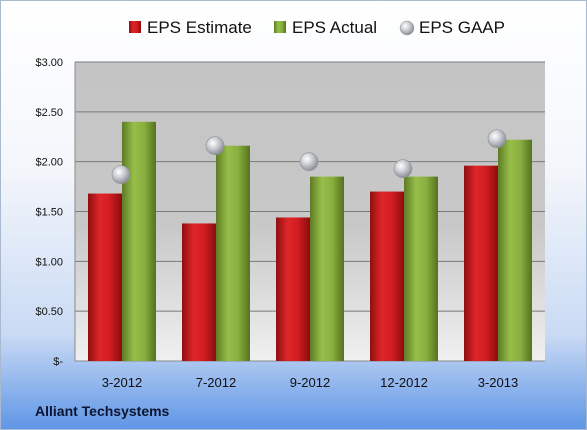 This screenshot has height=430, width=587. I want to click on legend: EPS Estimate EPS Actual EPS GAAP, so click(317, 27).